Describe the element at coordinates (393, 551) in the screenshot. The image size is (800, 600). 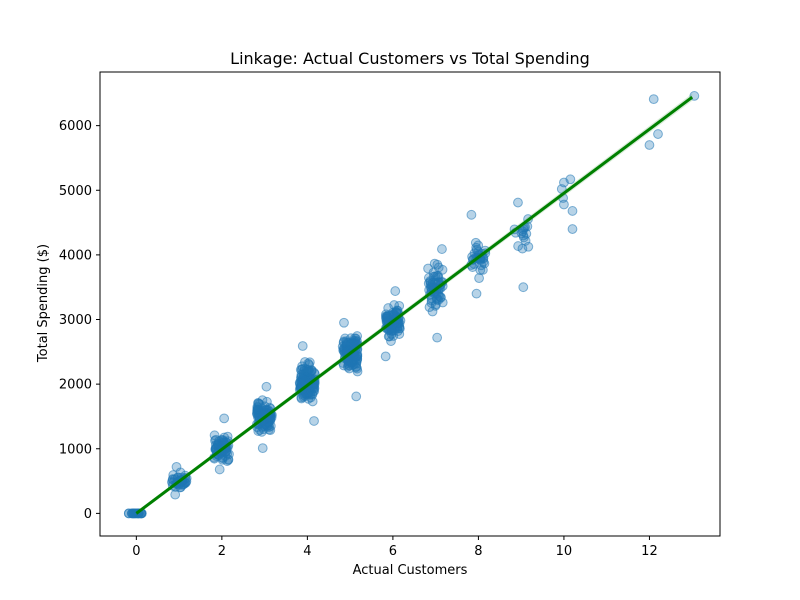
I see `x-tick-label: 6` at that location.